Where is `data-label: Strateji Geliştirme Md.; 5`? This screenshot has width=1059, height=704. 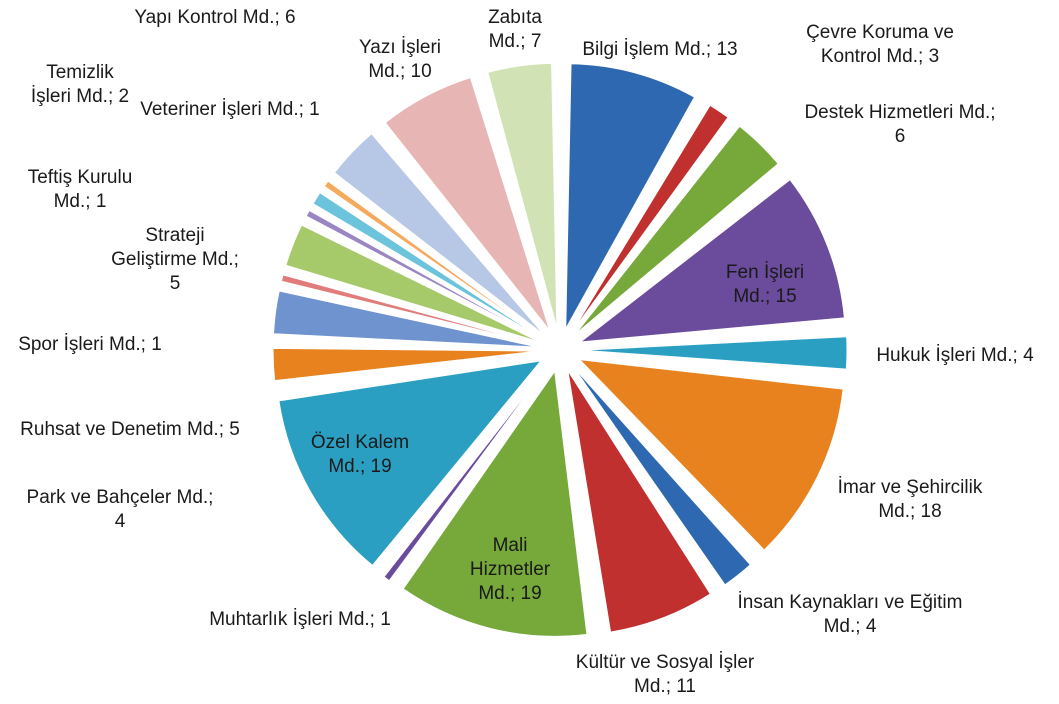
data-label: Strateji Geliştirme Md.; 5 is located at coordinates (175, 259).